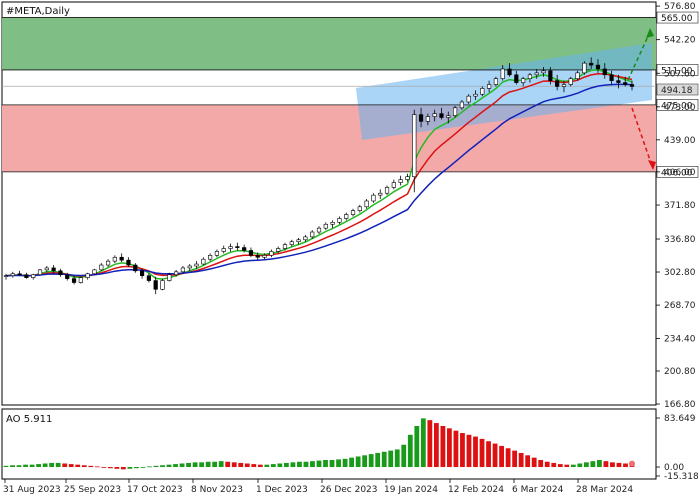 This screenshot has height=500, width=700. Describe the element at coordinates (680, 419) in the screenshot. I see `ao-tick-label: 83.649` at that location.